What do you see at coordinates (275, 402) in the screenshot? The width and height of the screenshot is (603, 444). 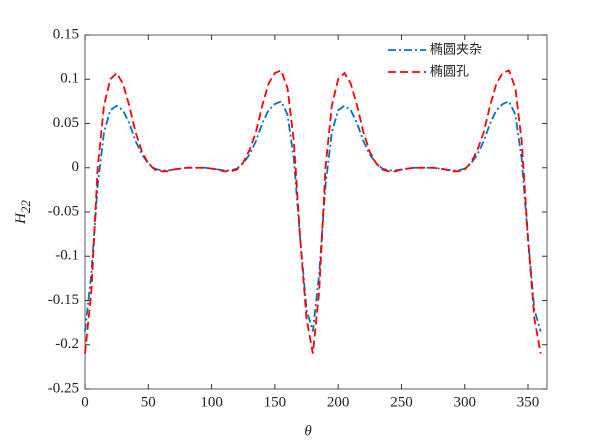 I see `x-tick-label: 150` at bounding box center [275, 402].